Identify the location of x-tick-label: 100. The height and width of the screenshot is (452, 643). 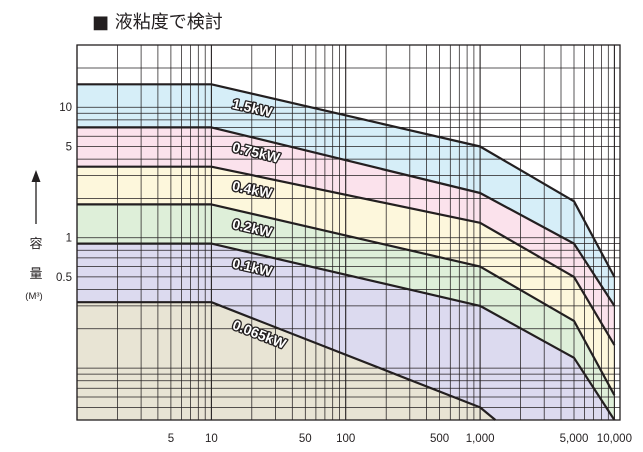
(345, 439).